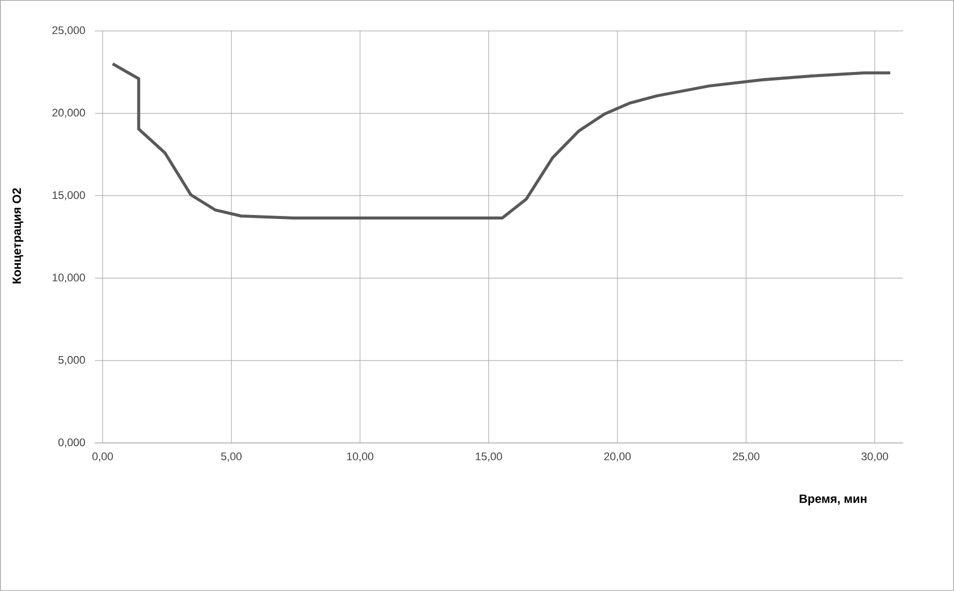 Image resolution: width=954 pixels, height=591 pixels. Describe the element at coordinates (18, 236) in the screenshot. I see `y-axis-title: Концетрация О2` at that location.